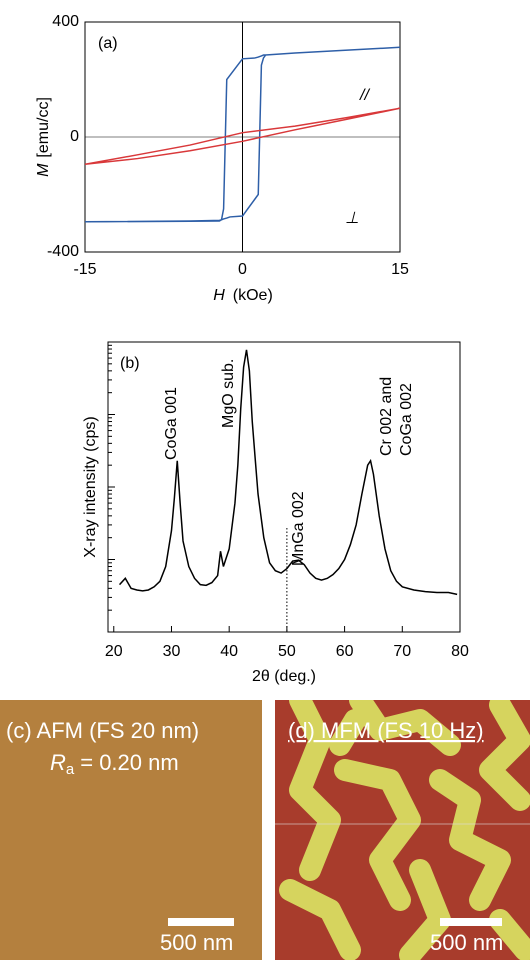 This screenshot has width=530, height=965. Describe the element at coordinates (298, 528) in the screenshot. I see `peak-label: MnGa 002` at that location.